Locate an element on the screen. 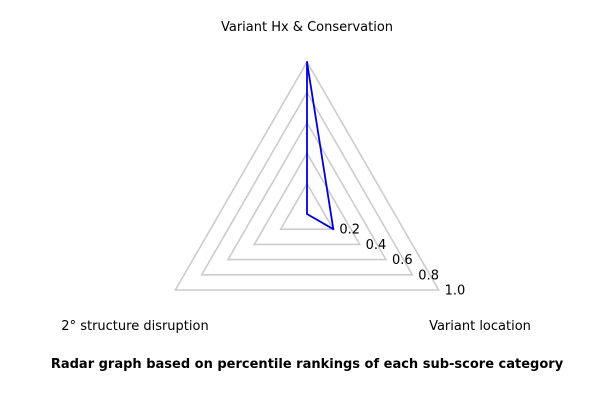 The image size is (600, 400). tick-label-1: 0.4 is located at coordinates (376, 245).